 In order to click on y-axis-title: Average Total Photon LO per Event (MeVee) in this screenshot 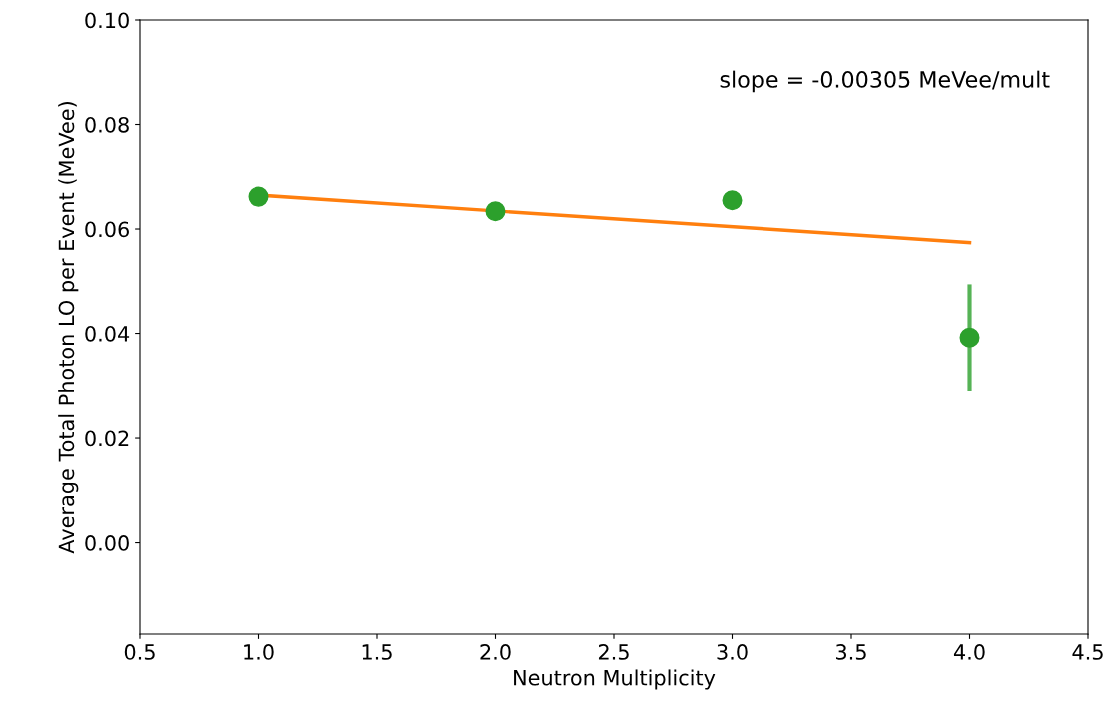, I will do `click(68, 328)`.